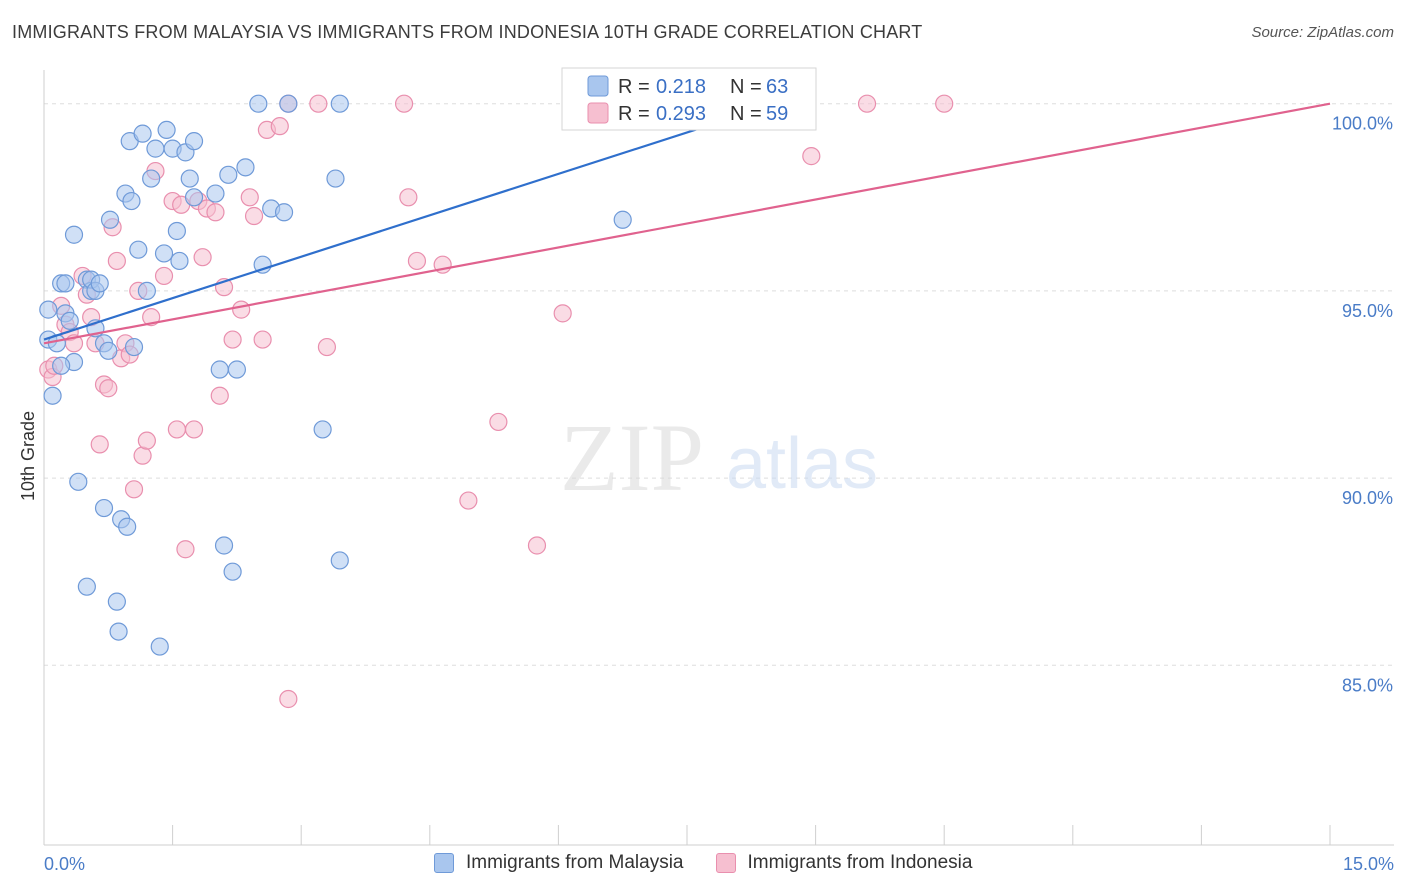 The width and height of the screenshot is (1406, 892). I want to click on bottom-legend-swatch-malaysia, so click(444, 863).